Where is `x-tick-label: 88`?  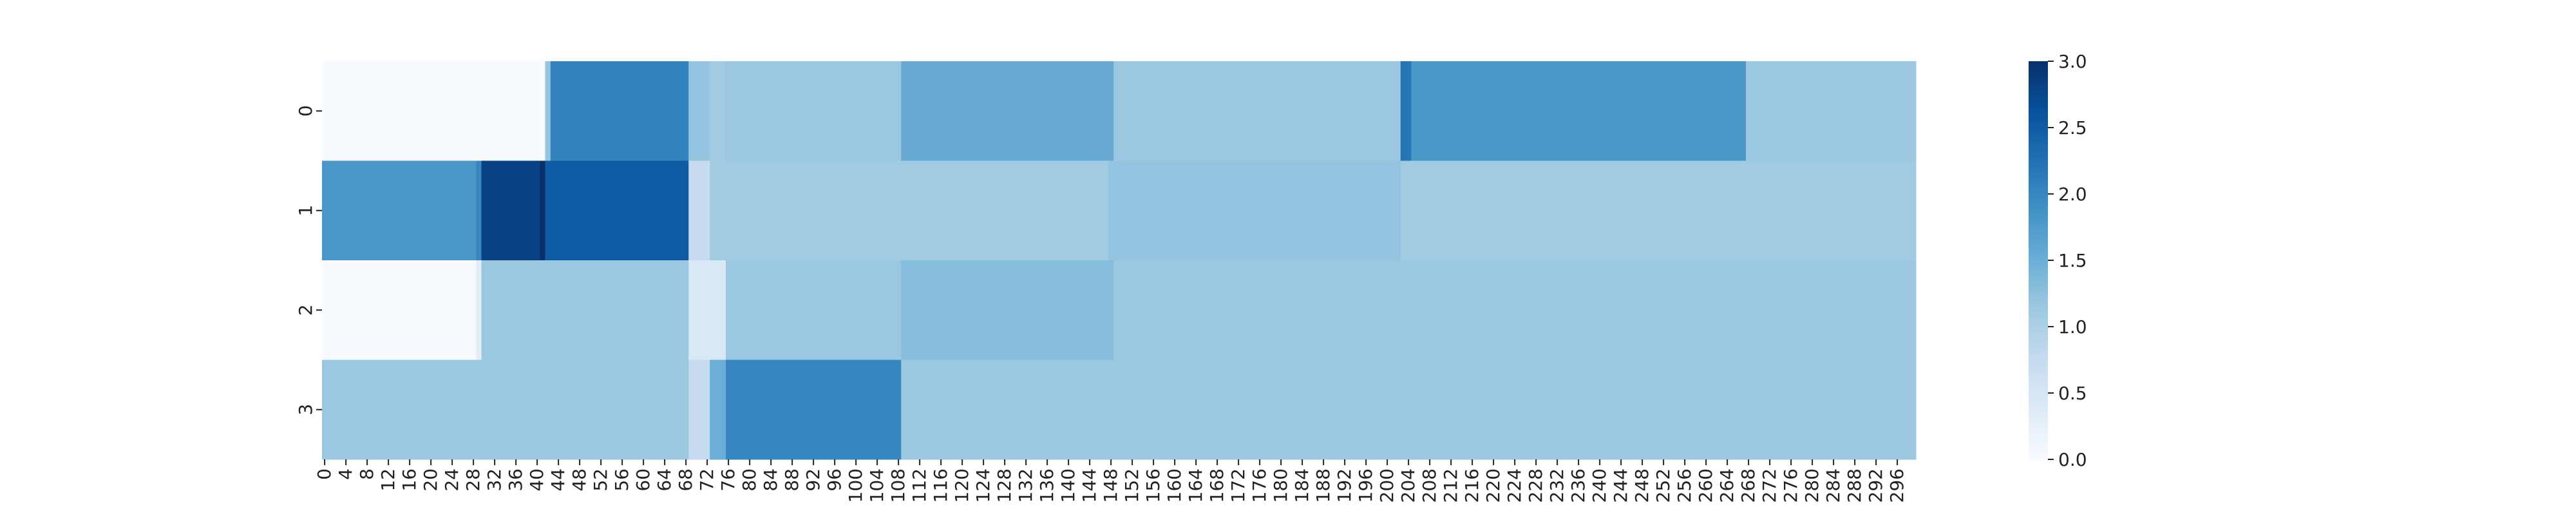
x-tick-label: 88 is located at coordinates (791, 480).